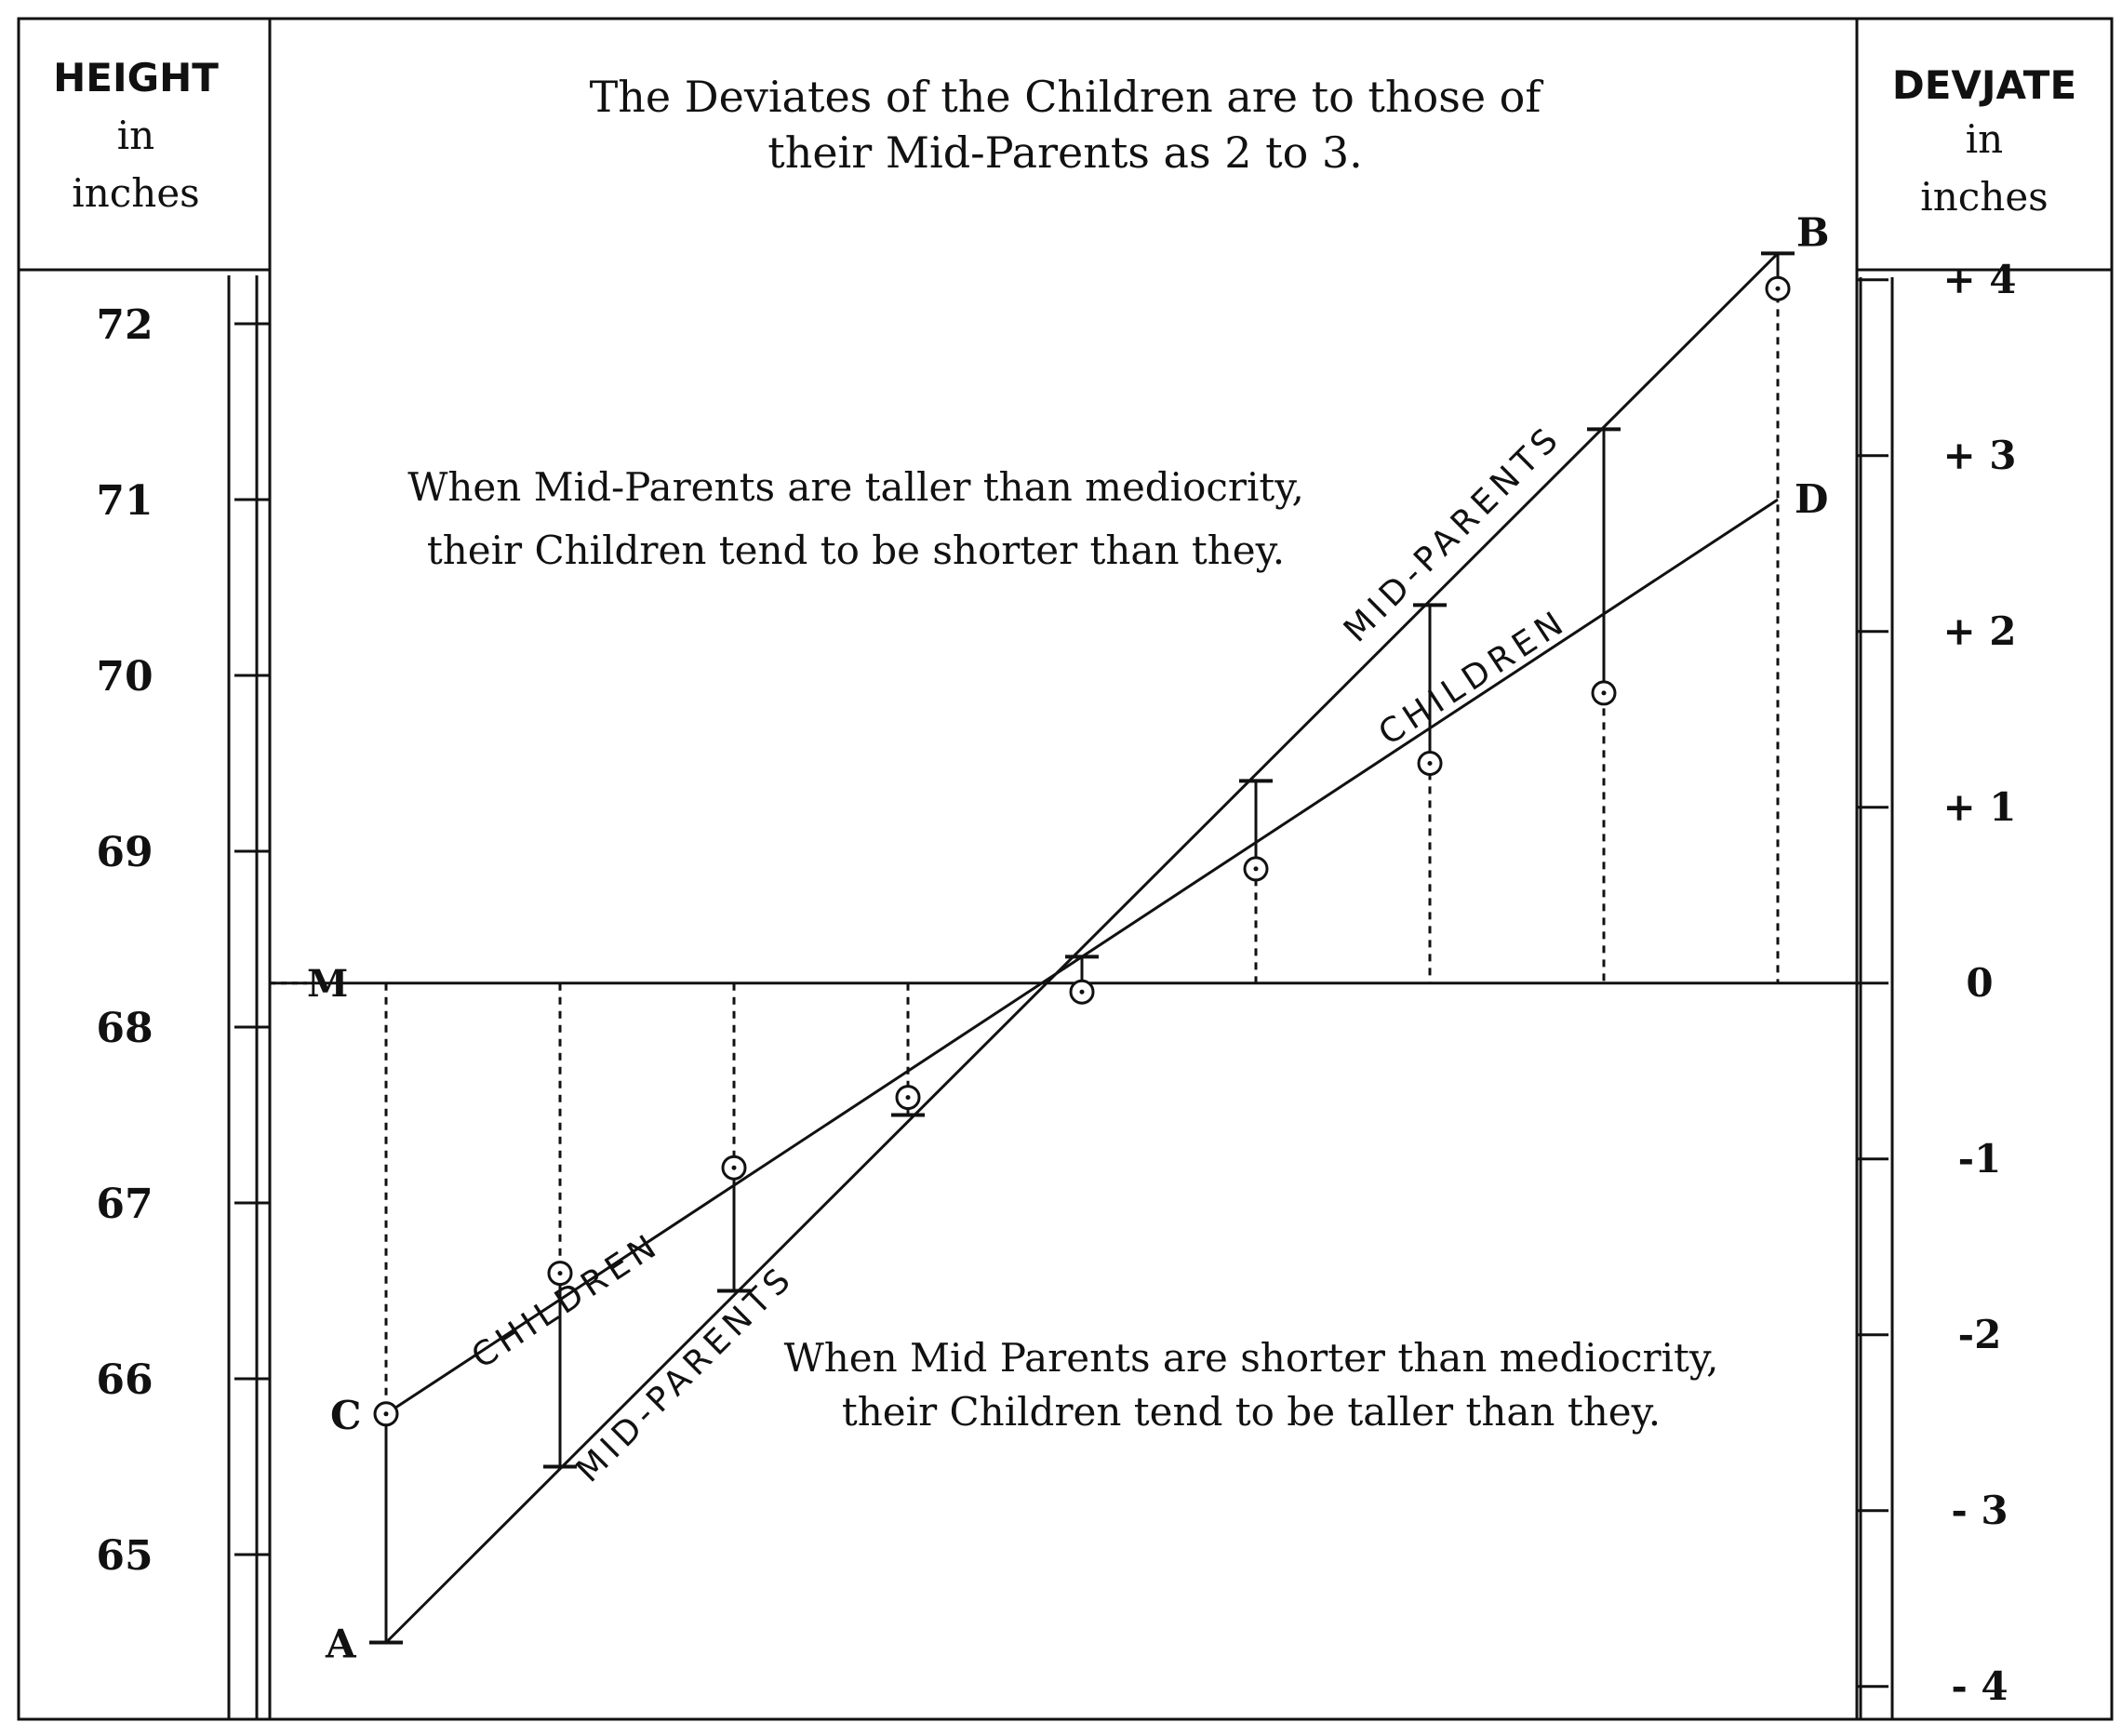 The image size is (2122, 1736). What do you see at coordinates (1473, 677) in the screenshot?
I see `children-line-label-upper: CHILDREN` at bounding box center [1473, 677].